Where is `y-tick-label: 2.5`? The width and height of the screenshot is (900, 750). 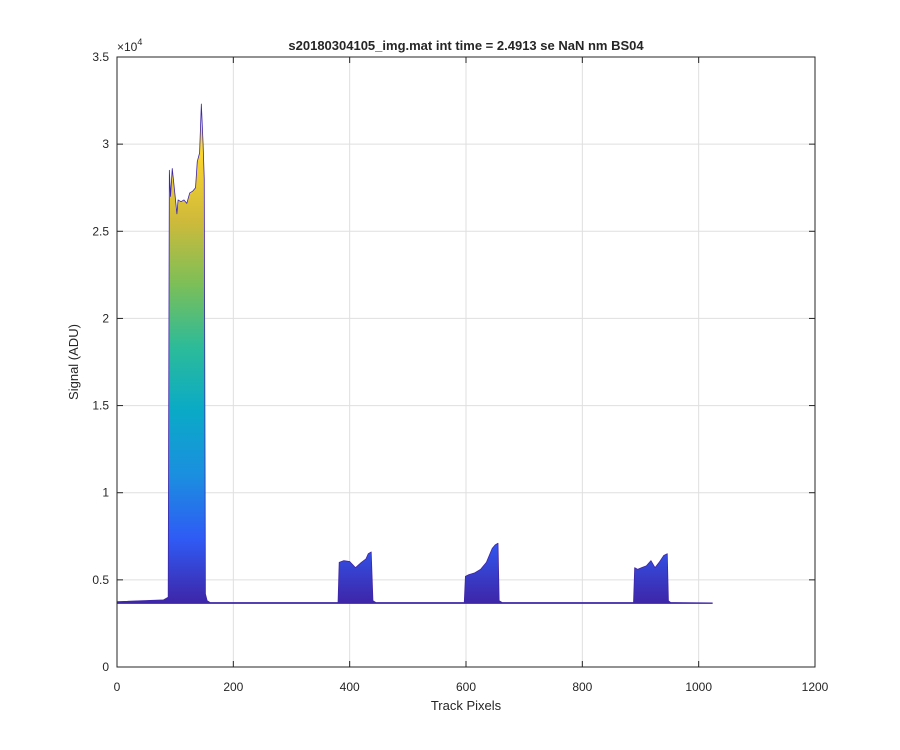 y-tick-label: 2.5 is located at coordinates (100, 231).